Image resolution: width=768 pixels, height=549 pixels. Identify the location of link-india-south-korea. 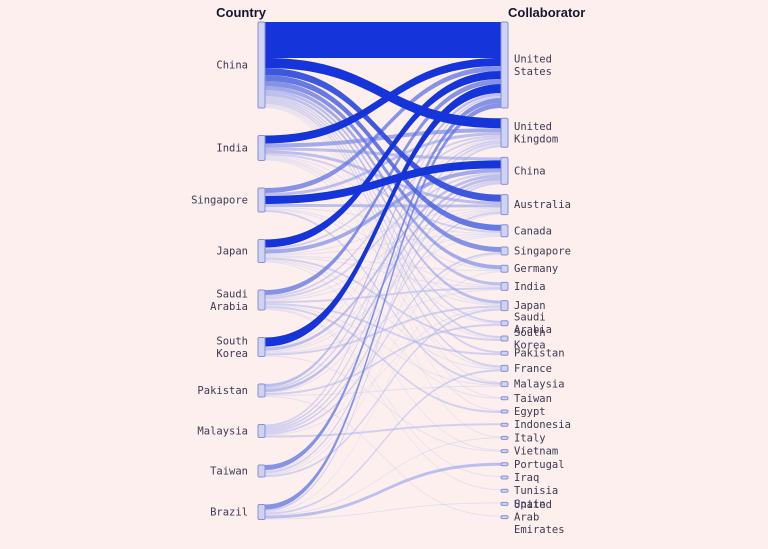
(383, 249).